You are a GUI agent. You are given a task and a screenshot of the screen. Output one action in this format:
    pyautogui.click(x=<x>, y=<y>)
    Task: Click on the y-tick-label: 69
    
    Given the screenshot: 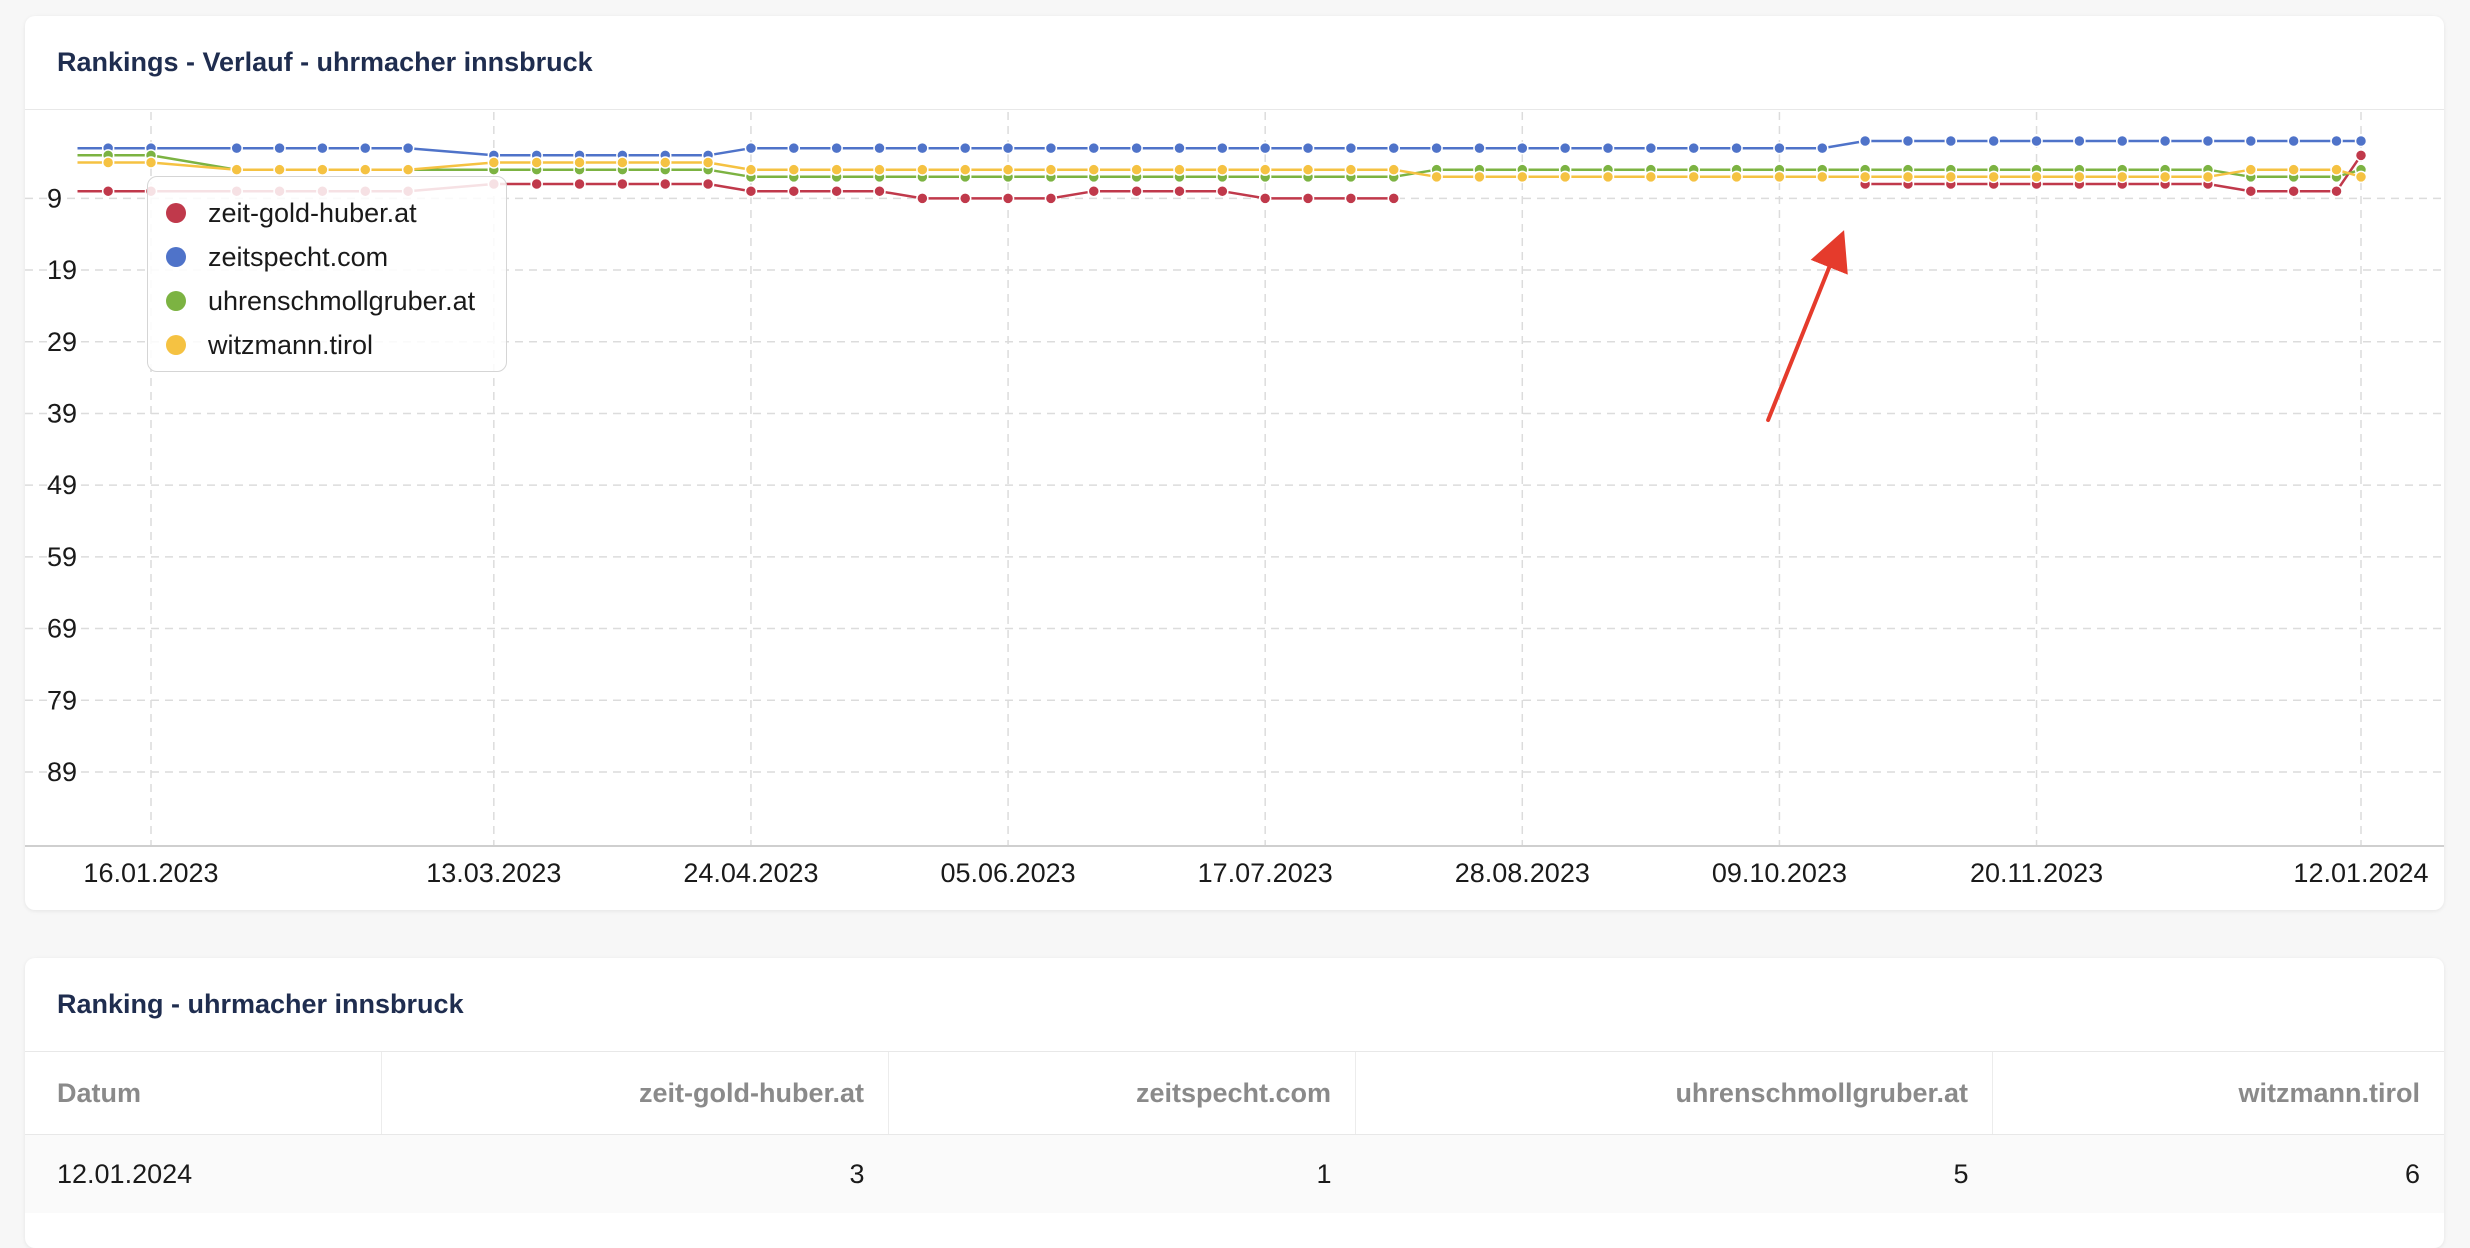 What is the action you would take?
    pyautogui.click(x=62, y=629)
    